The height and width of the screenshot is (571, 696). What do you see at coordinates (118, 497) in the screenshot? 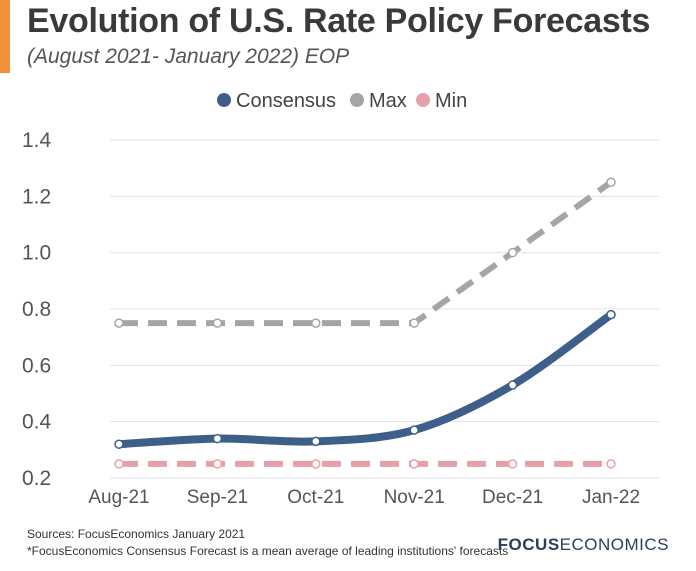
I see `x-tick-label: Aug-21` at bounding box center [118, 497].